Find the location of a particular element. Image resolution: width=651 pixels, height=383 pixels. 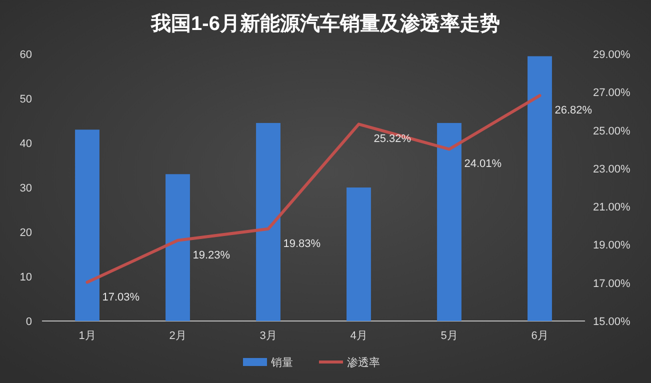

x-tick-label: 4月 is located at coordinates (359, 336).